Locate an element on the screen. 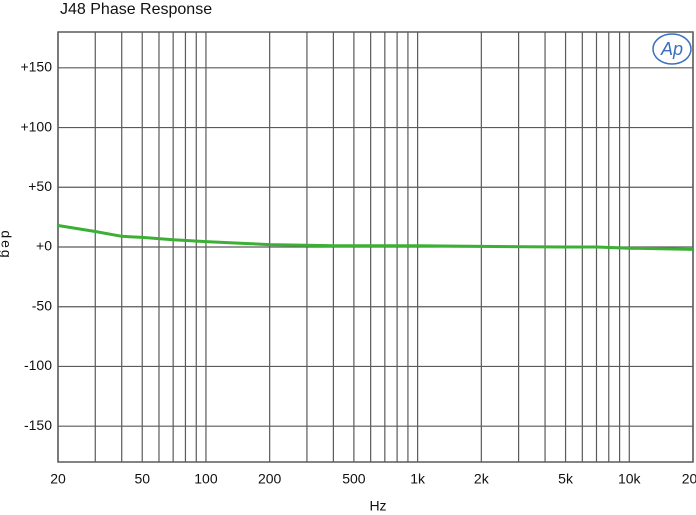  y-tick-label: -100 is located at coordinates (38, 365).